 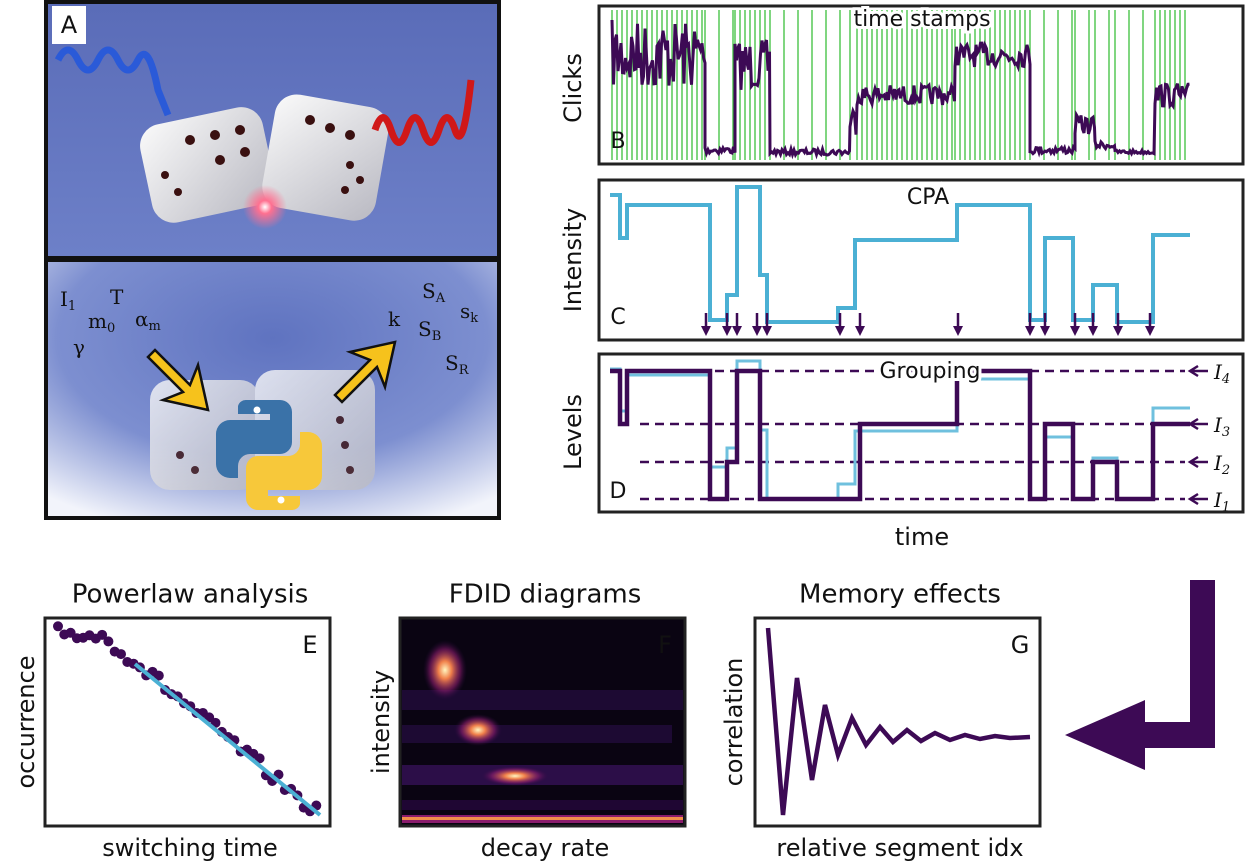 What do you see at coordinates (930, 371) in the screenshot?
I see `annotation: Grouping` at bounding box center [930, 371].